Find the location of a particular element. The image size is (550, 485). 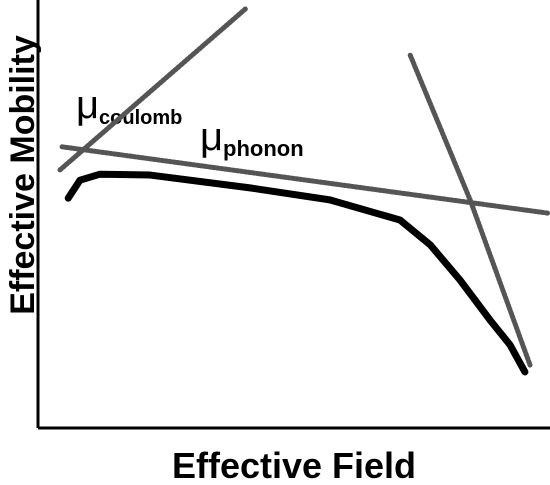

y-axis-label: Effective Mobility is located at coordinates (23, 175).